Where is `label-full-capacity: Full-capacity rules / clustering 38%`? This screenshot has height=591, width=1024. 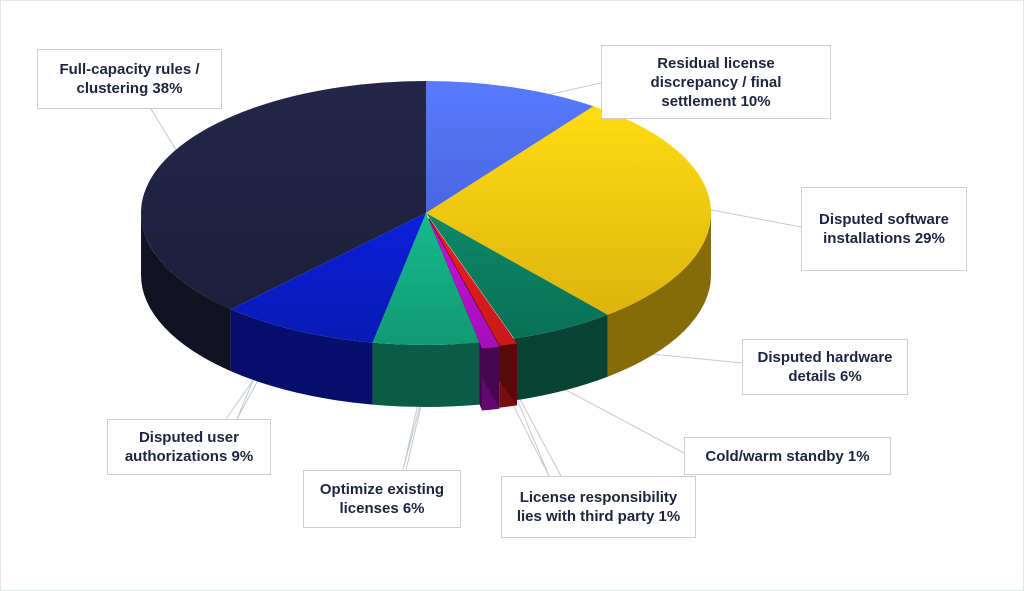 label-full-capacity: Full-capacity rules / clustering 38% is located at coordinates (129, 79).